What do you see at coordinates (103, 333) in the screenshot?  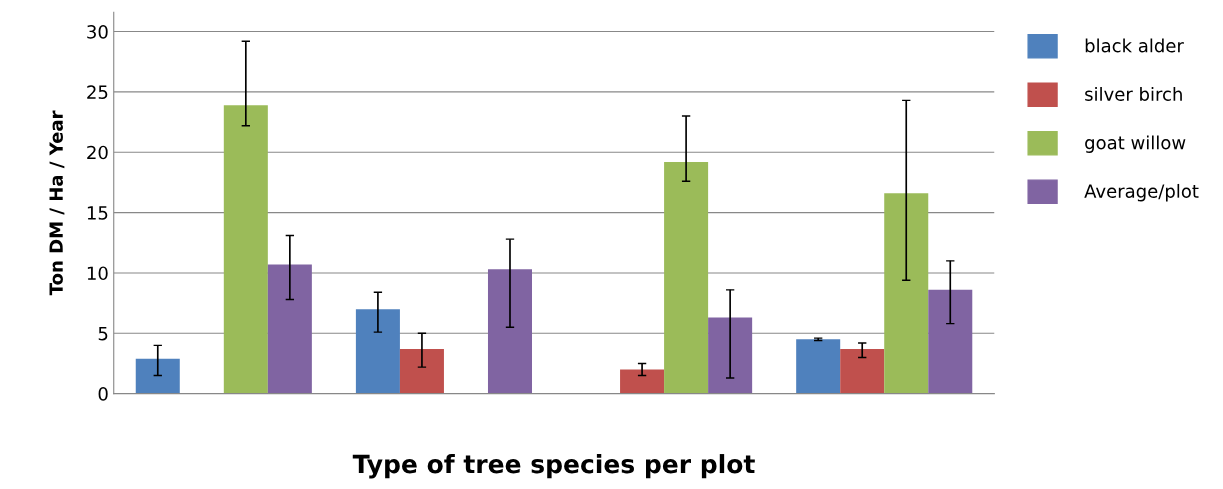 I see `y-tick-label: 5` at bounding box center [103, 333].